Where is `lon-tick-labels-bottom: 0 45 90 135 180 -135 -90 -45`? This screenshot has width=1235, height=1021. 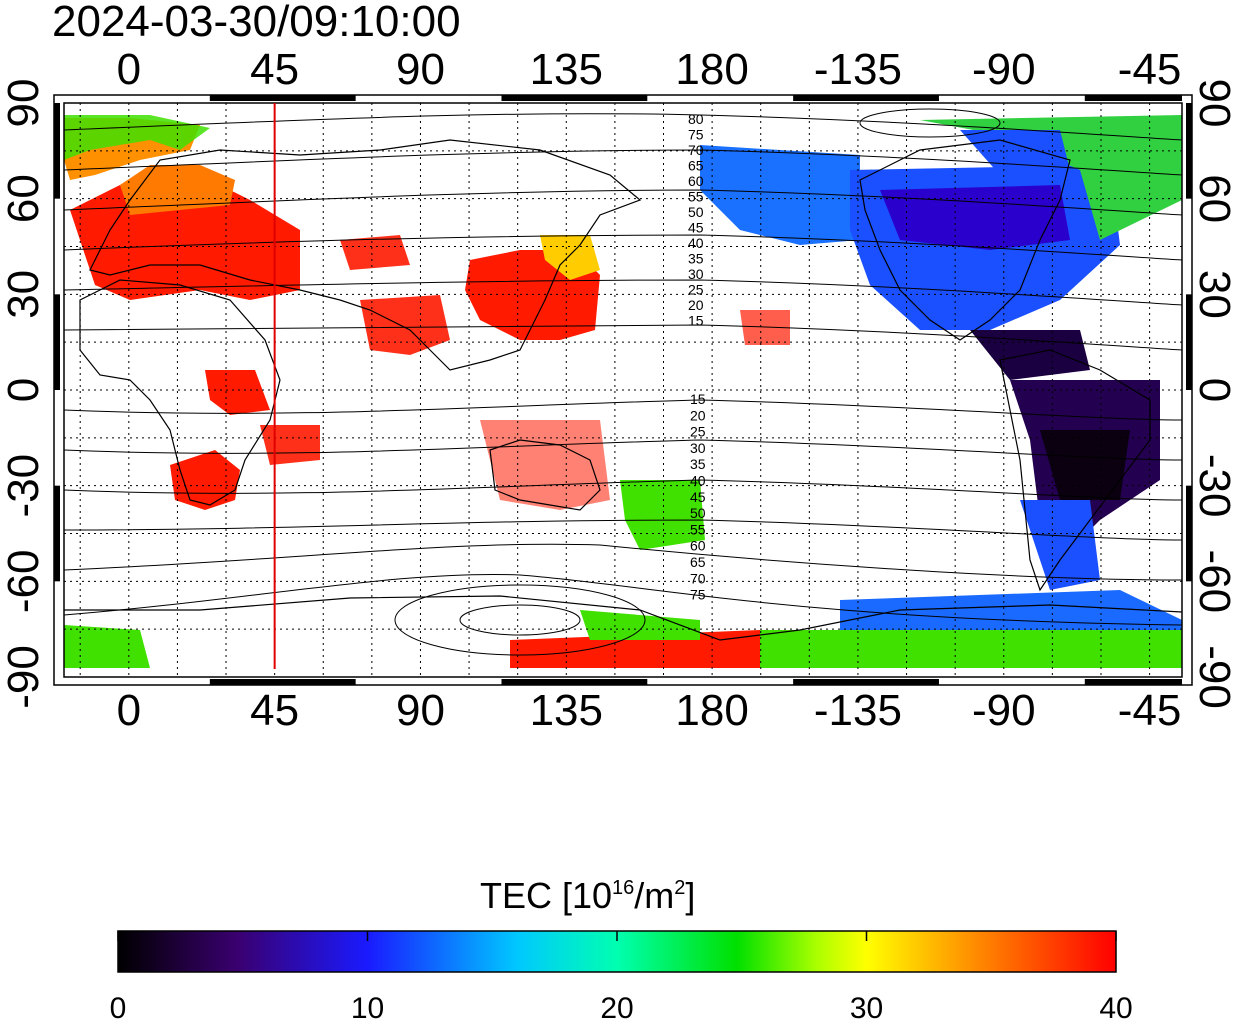
lon-tick-labels-bottom: 0 45 90 135 180 -135 -90 -45 is located at coordinates (649, 710).